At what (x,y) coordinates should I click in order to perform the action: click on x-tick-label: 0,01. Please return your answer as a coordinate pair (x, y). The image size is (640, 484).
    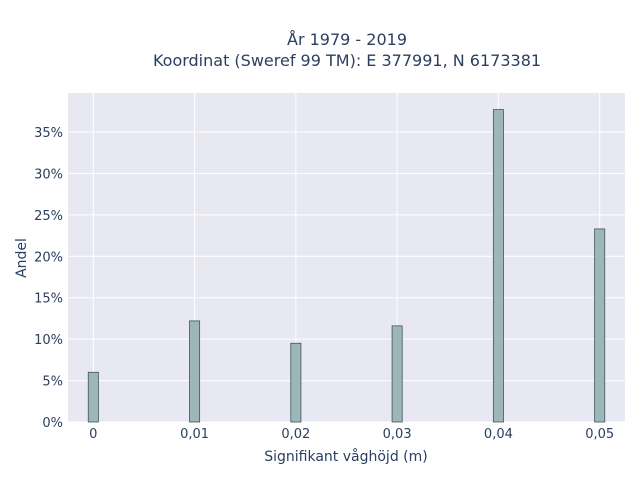
    Looking at the image, I should click on (194, 434).